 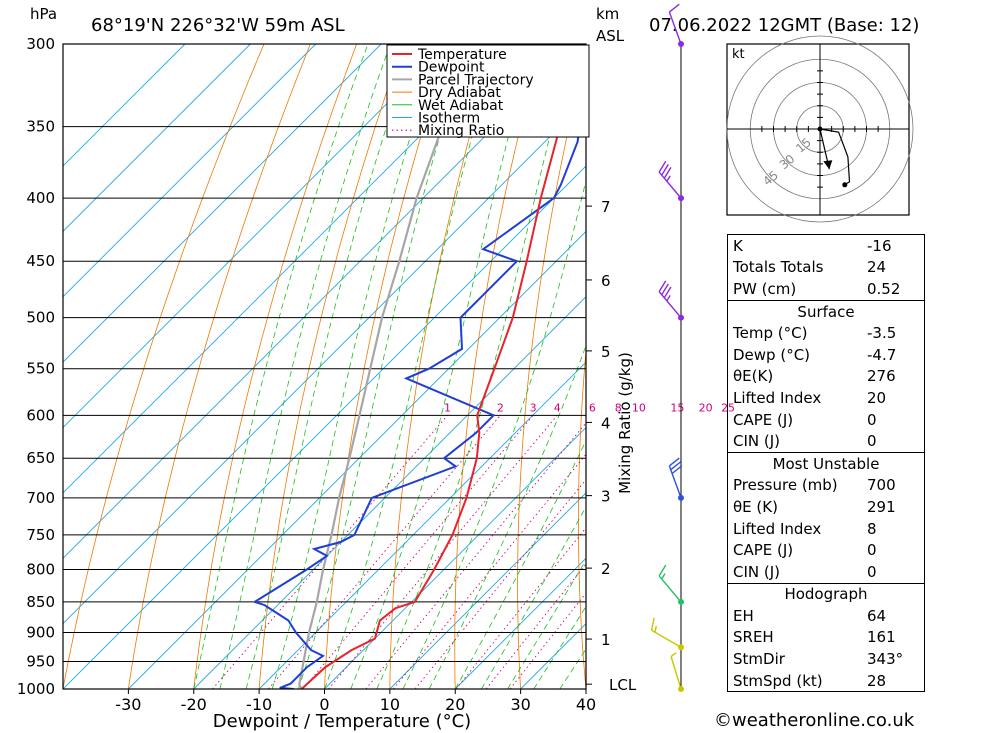 What do you see at coordinates (557, 407) in the screenshot?
I see `mixing-ratio-label: 4` at bounding box center [557, 407].